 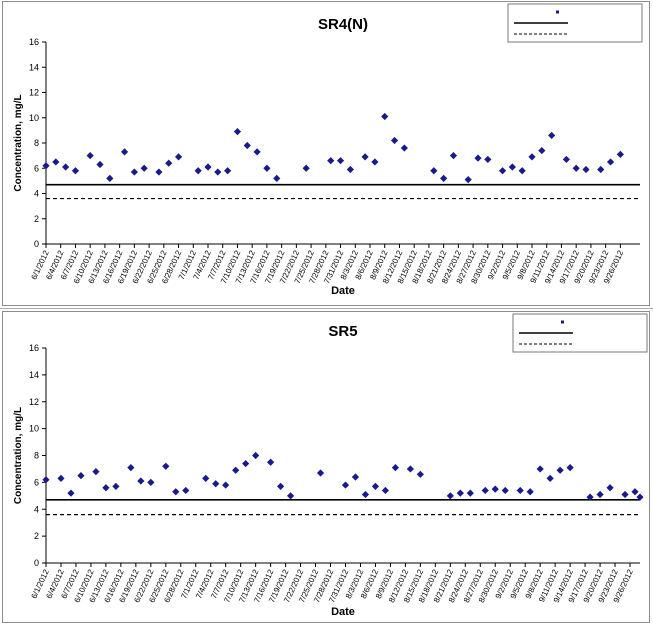 What do you see at coordinates (34, 67) in the screenshot?
I see `y-tick-label: 14` at bounding box center [34, 67].